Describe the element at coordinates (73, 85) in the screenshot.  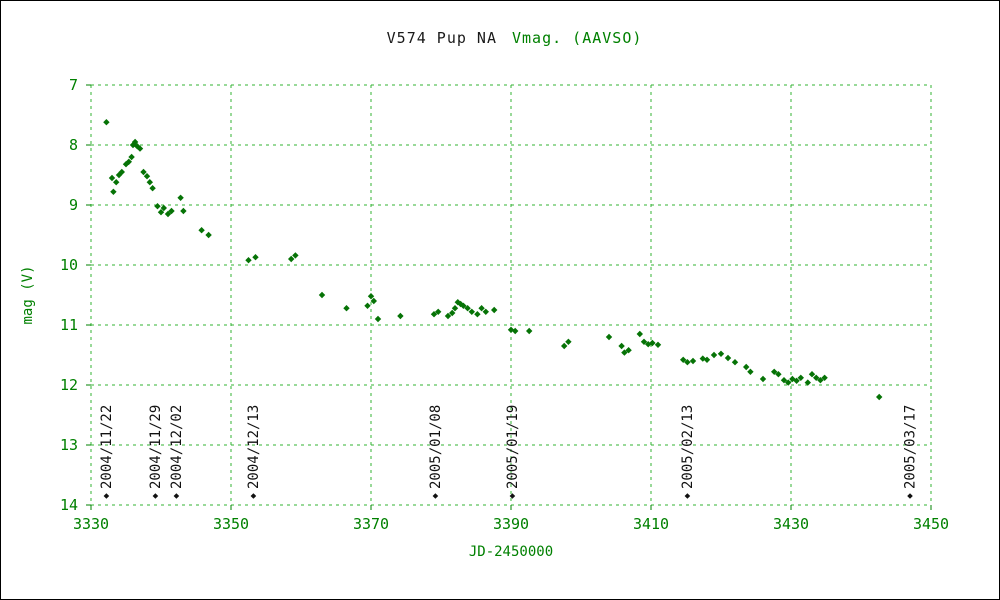
I see `y-tick-label: 7` at that location.